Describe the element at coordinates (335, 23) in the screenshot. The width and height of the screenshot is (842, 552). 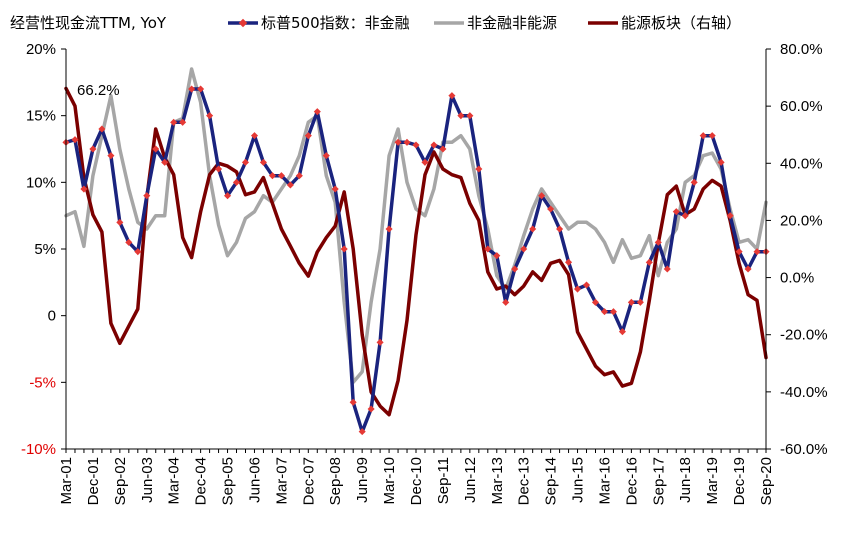
I see `legend-label-nonfinancial: 标普500指数：非金融` at that location.